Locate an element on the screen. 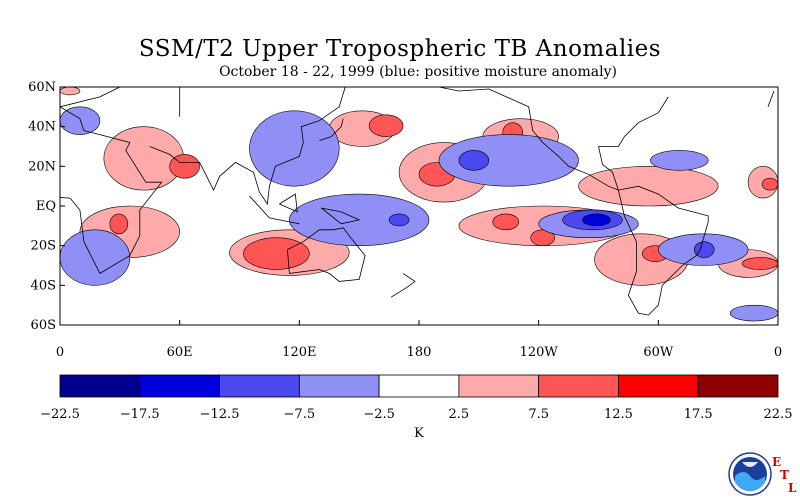 This screenshot has height=500, width=800. longitude-axis: 0 60E 120E 180 120W 60W 0 is located at coordinates (419, 340).